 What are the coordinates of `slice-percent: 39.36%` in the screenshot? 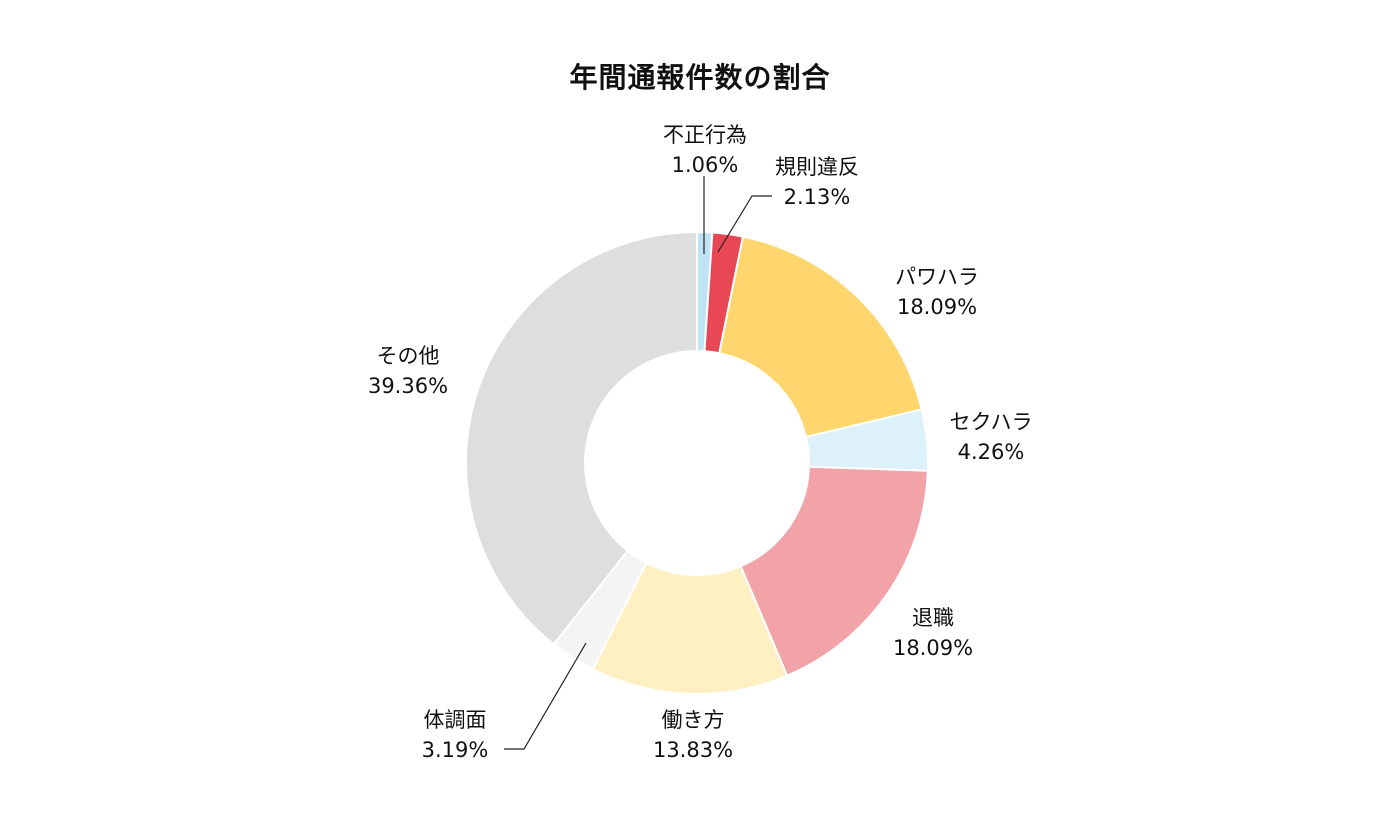 It's located at (408, 386).